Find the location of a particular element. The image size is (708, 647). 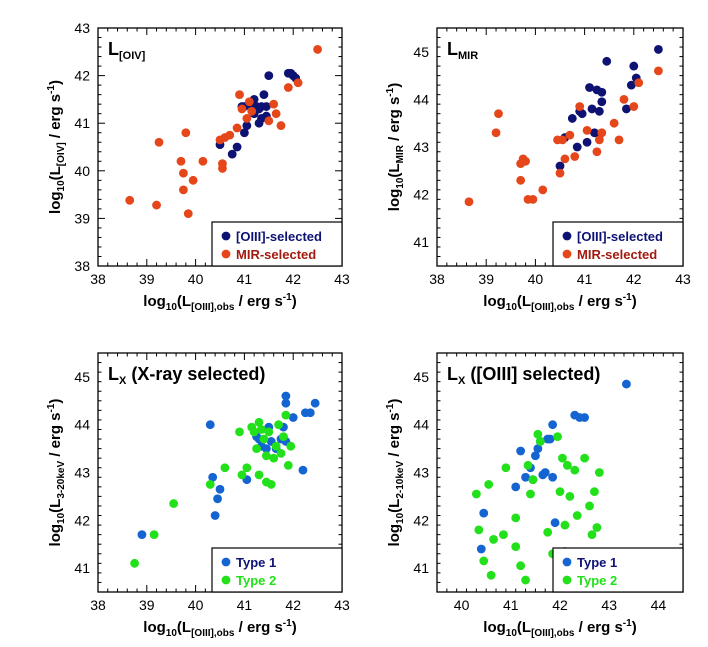

x-axis-label: log10(L[OIII],obs / erg s-1) is located at coordinates (219, 302).